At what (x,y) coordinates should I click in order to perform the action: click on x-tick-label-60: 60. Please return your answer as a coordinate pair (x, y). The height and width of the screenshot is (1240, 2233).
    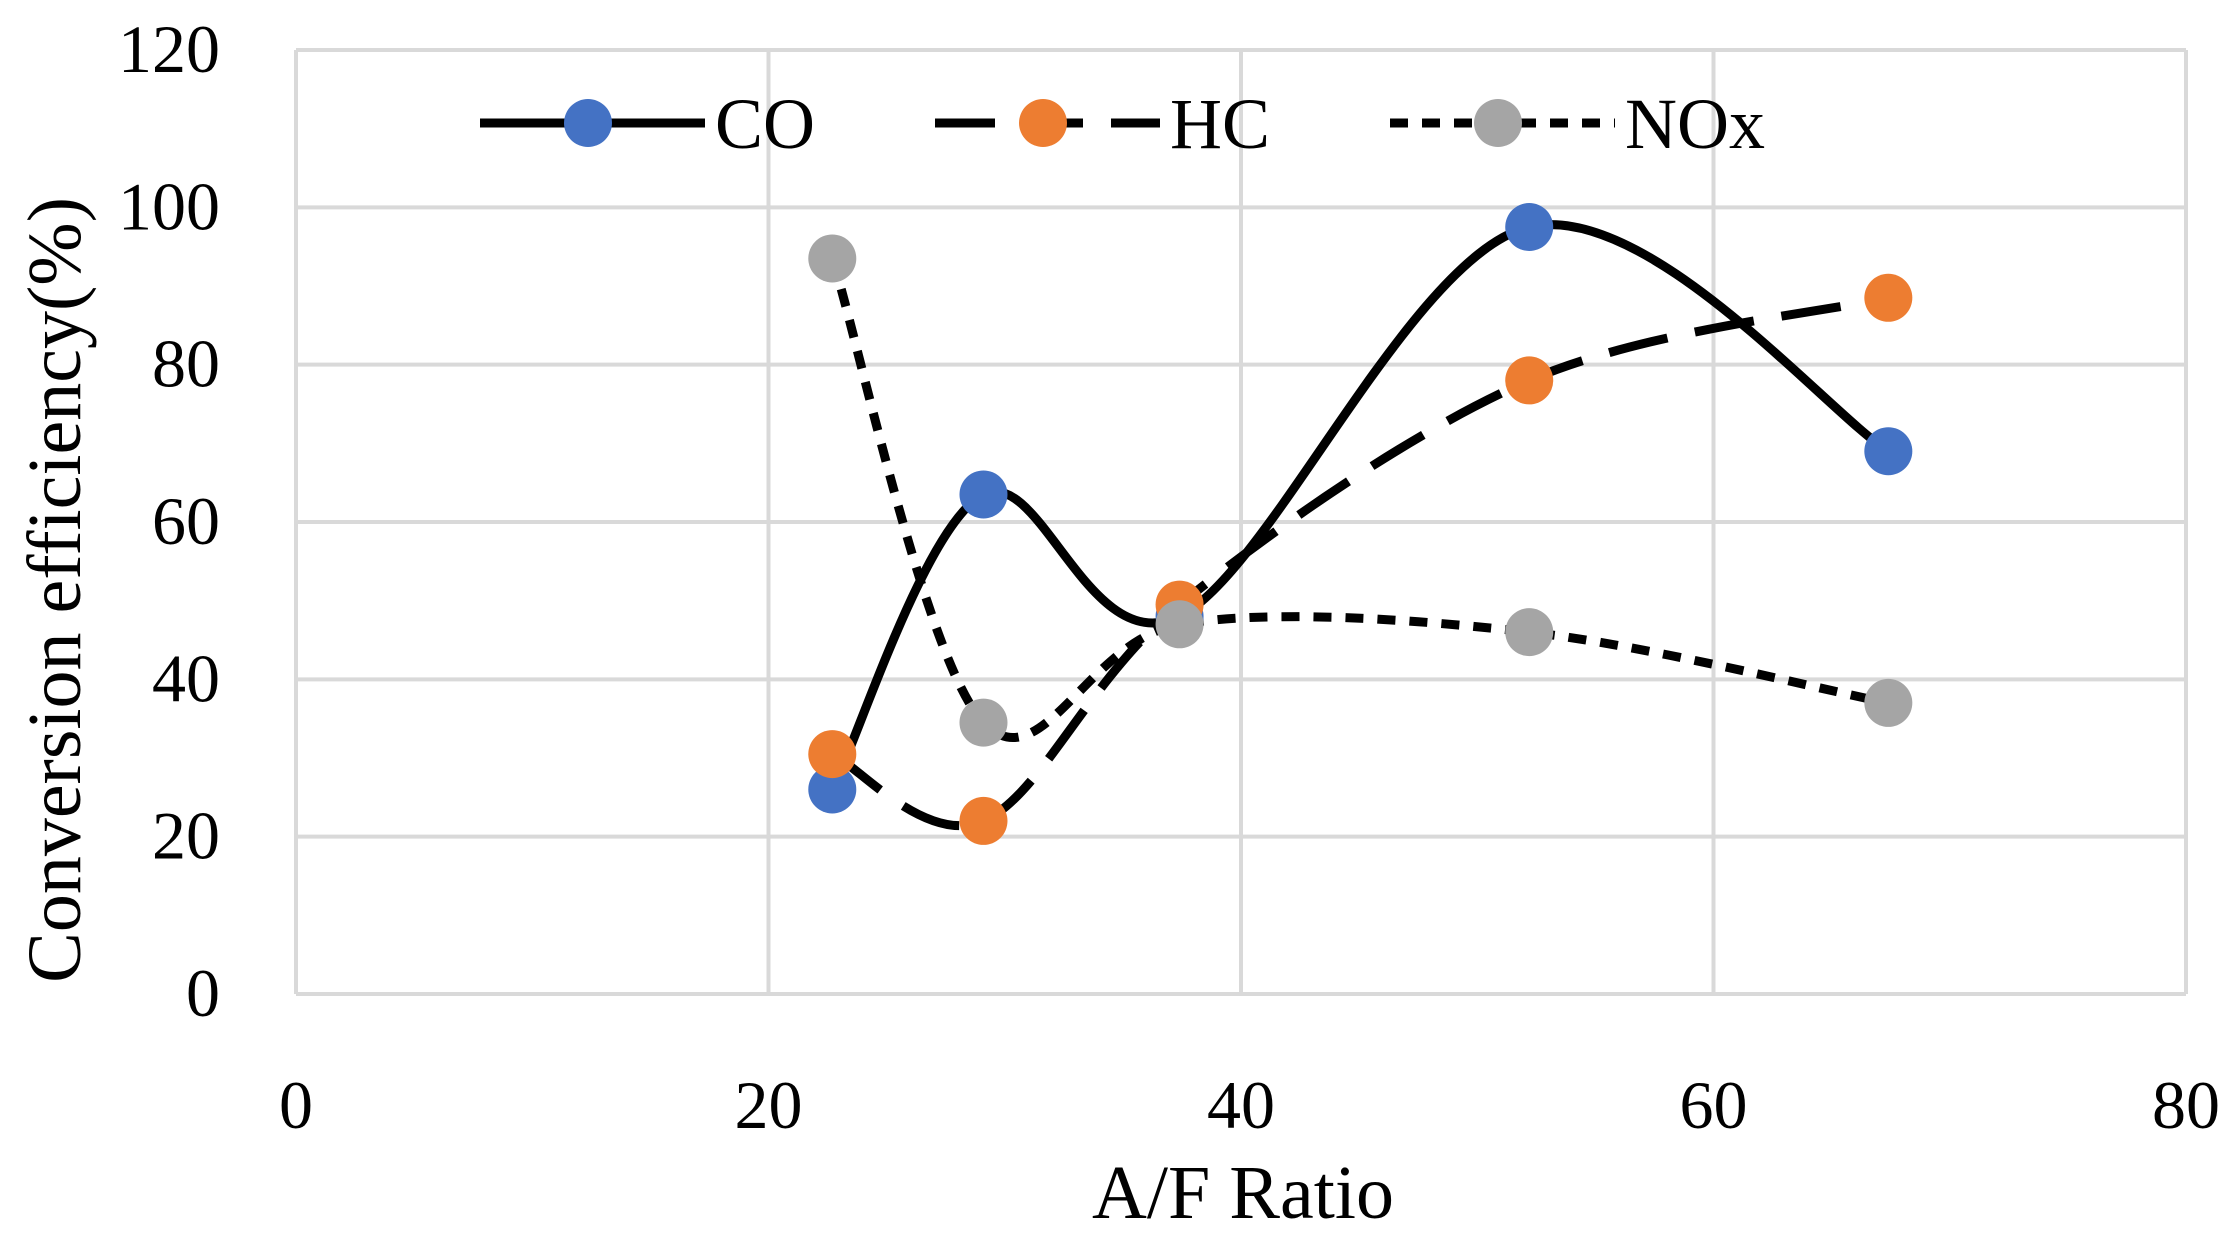
    Looking at the image, I should click on (1714, 1105).